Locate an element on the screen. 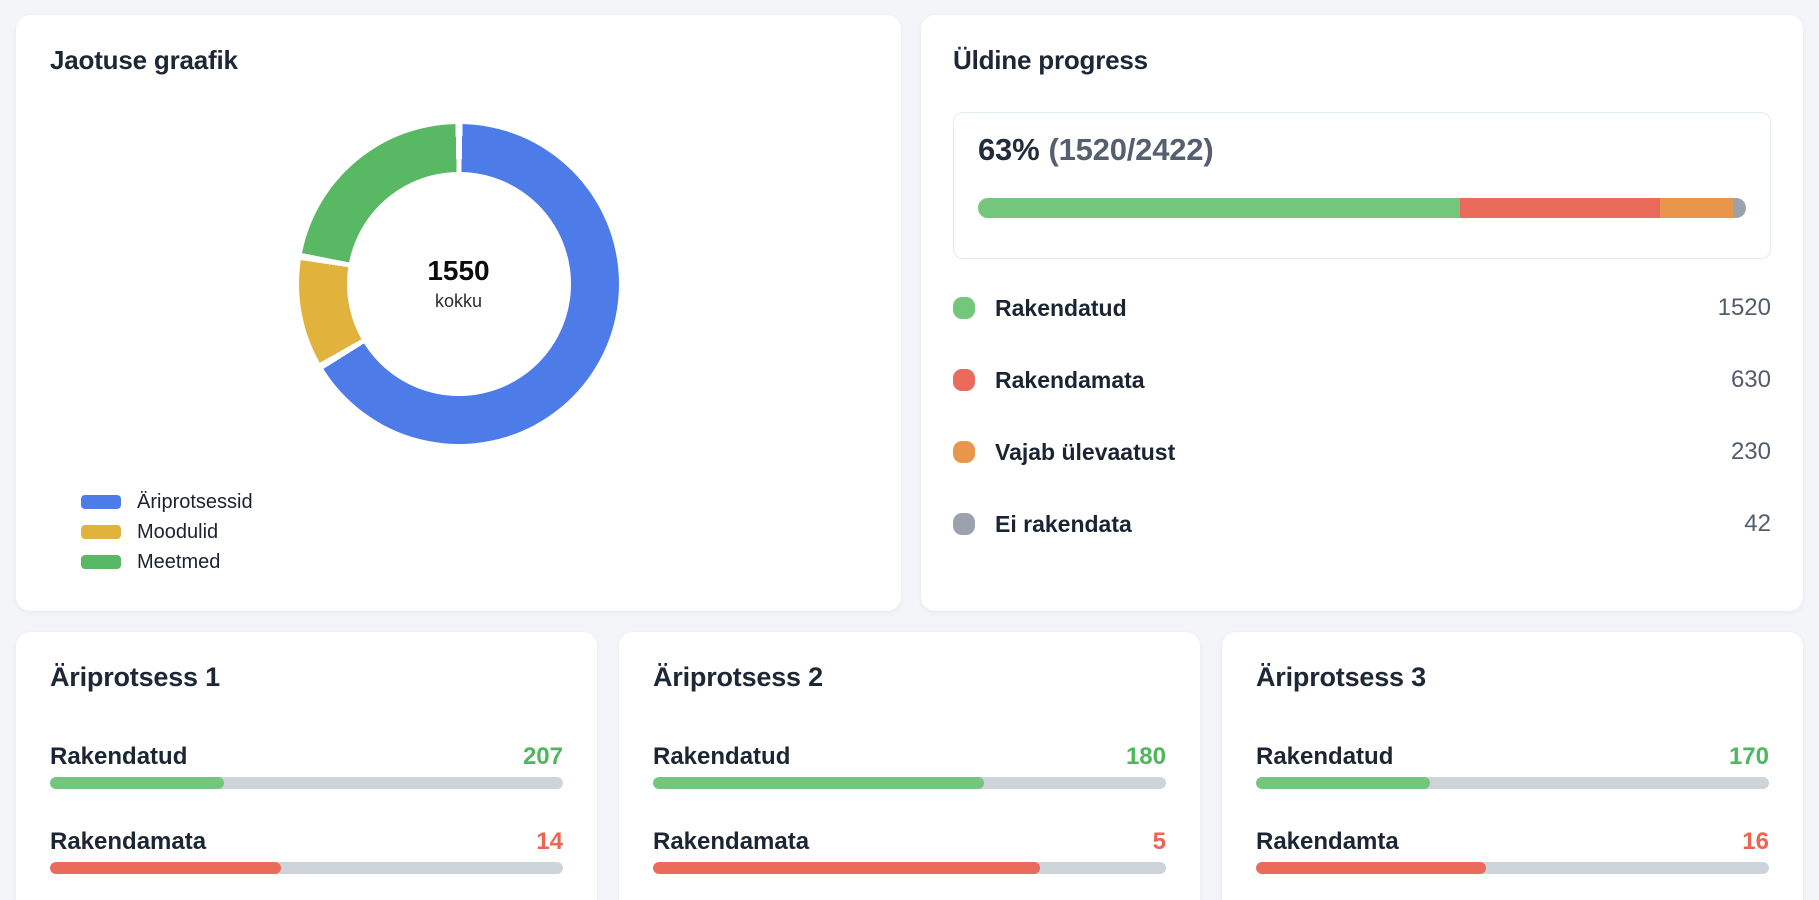 This screenshot has height=900, width=1819. progress-summary-box: 63% (1520/2422) is located at coordinates (1362, 185).